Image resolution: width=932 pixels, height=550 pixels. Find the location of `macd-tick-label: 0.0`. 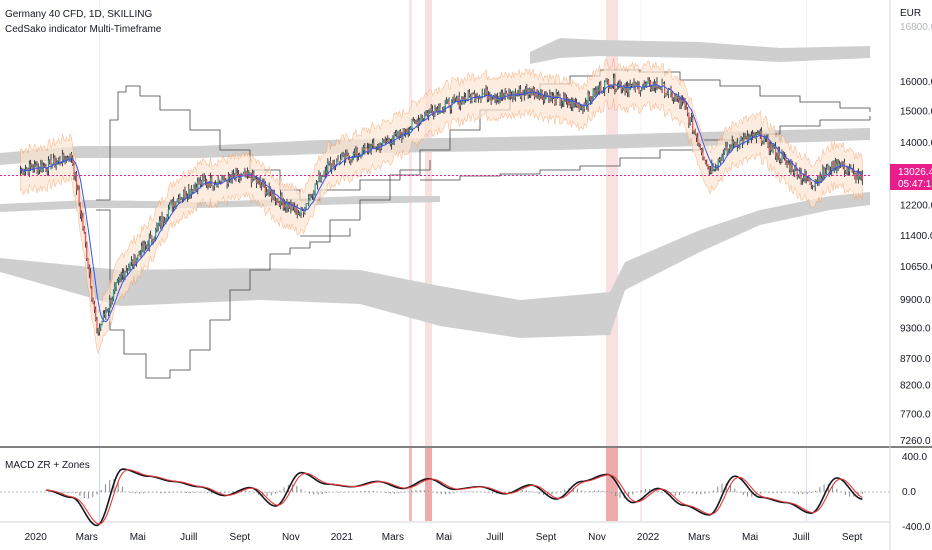

macd-tick-label: 0.0 is located at coordinates (909, 492).